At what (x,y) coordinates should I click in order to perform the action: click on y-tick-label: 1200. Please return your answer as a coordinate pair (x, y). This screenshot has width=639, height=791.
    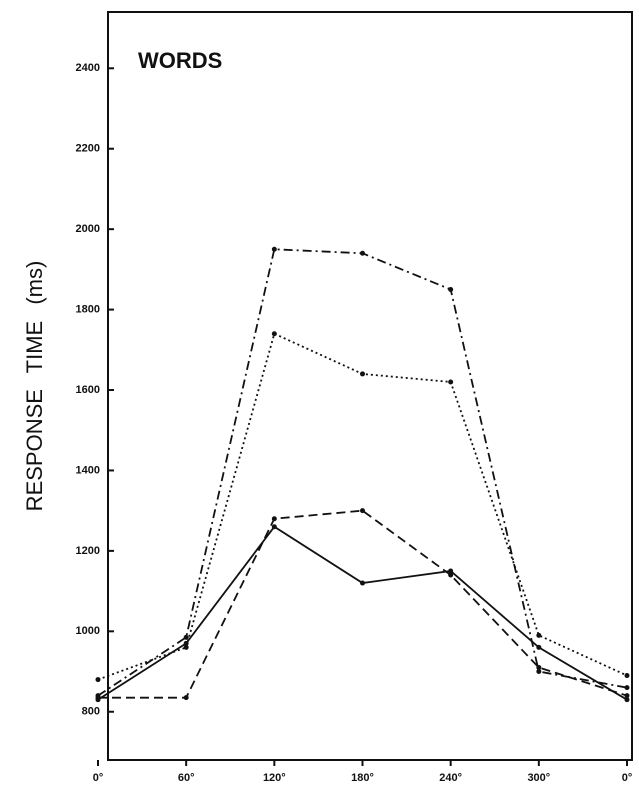
    Looking at the image, I should click on (88, 551).